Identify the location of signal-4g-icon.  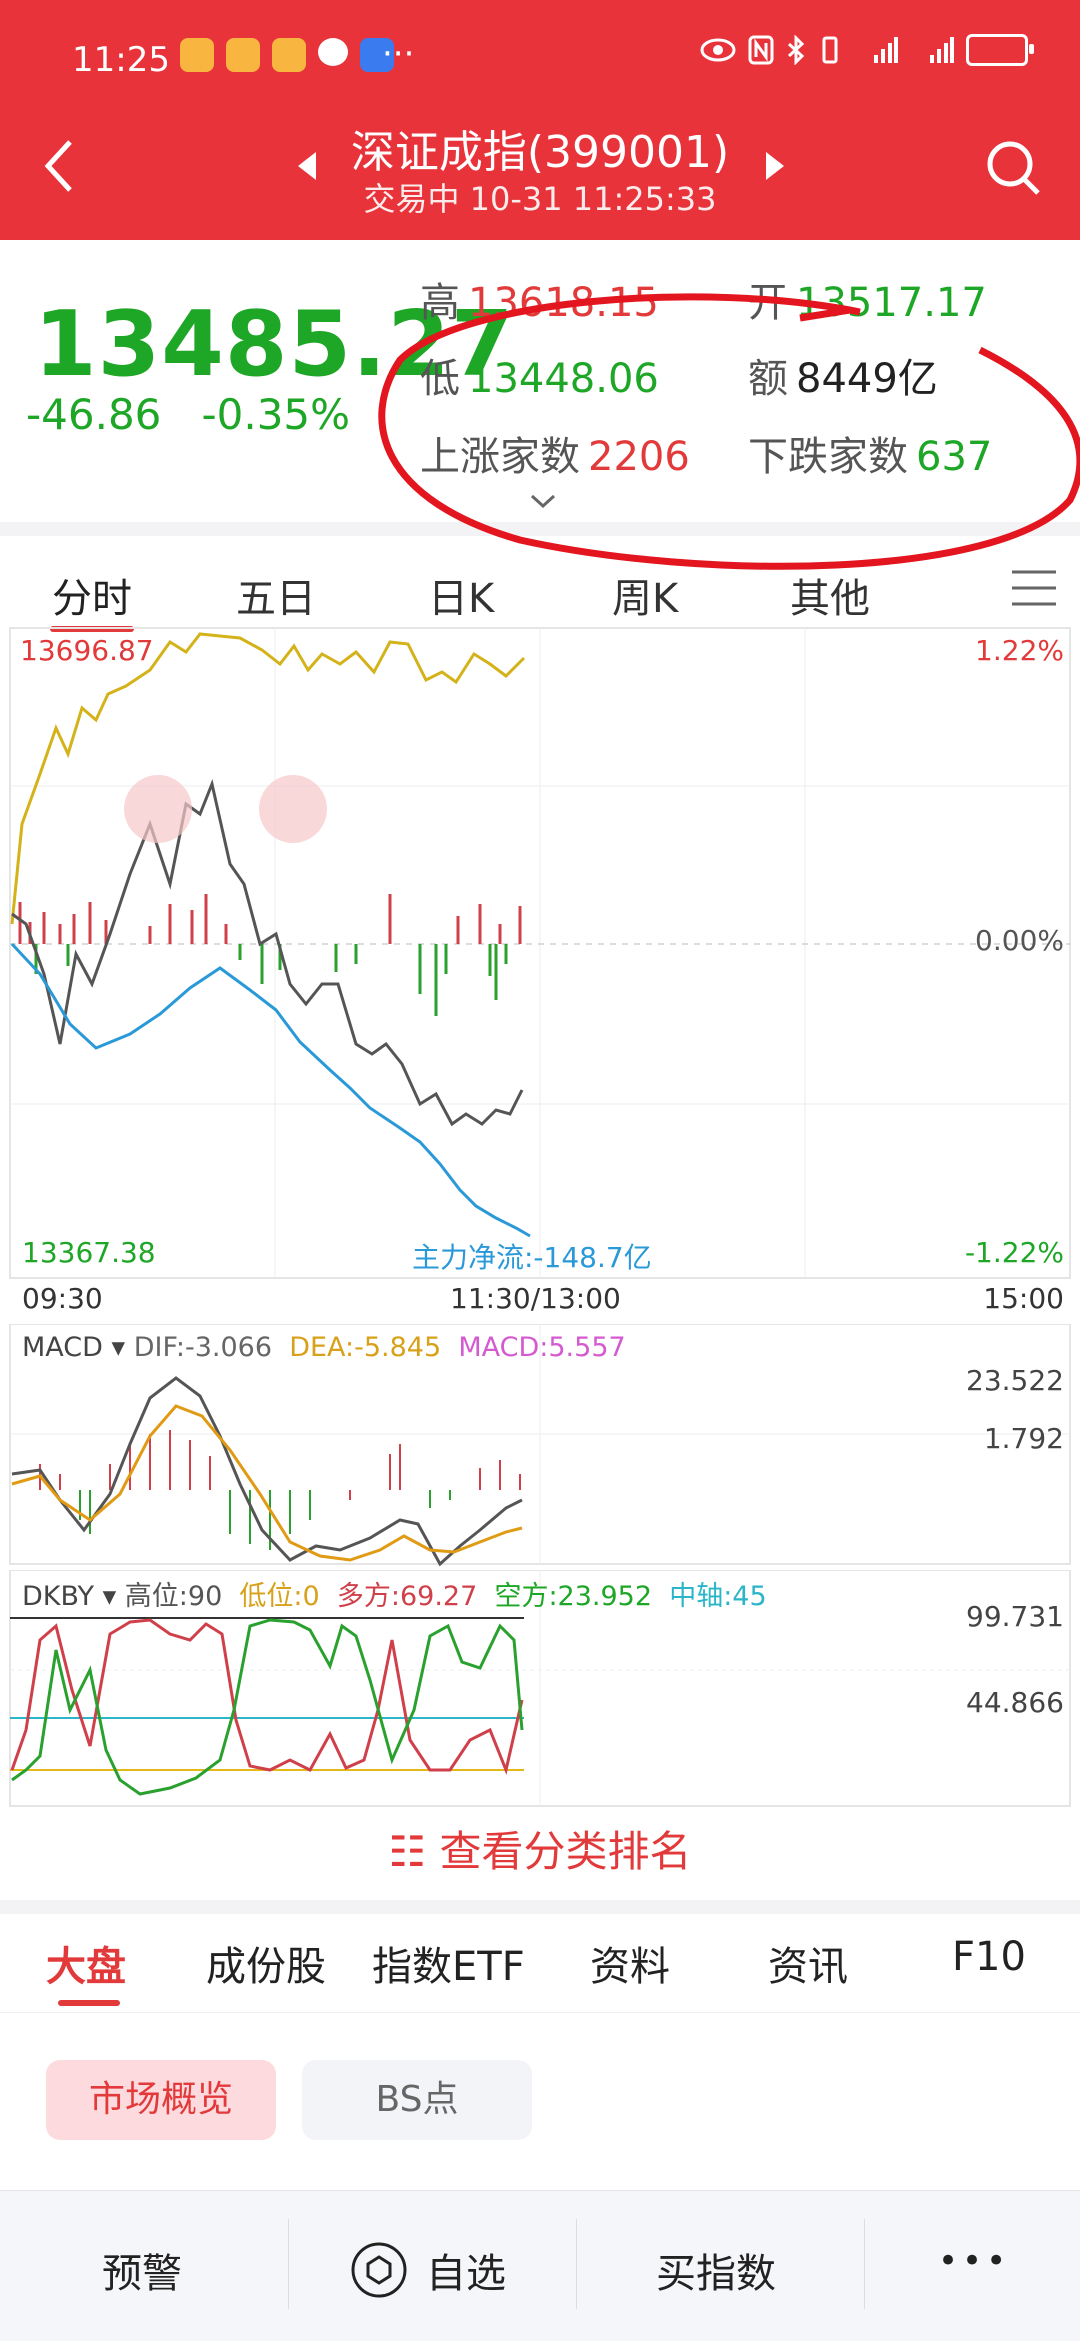
(942, 50).